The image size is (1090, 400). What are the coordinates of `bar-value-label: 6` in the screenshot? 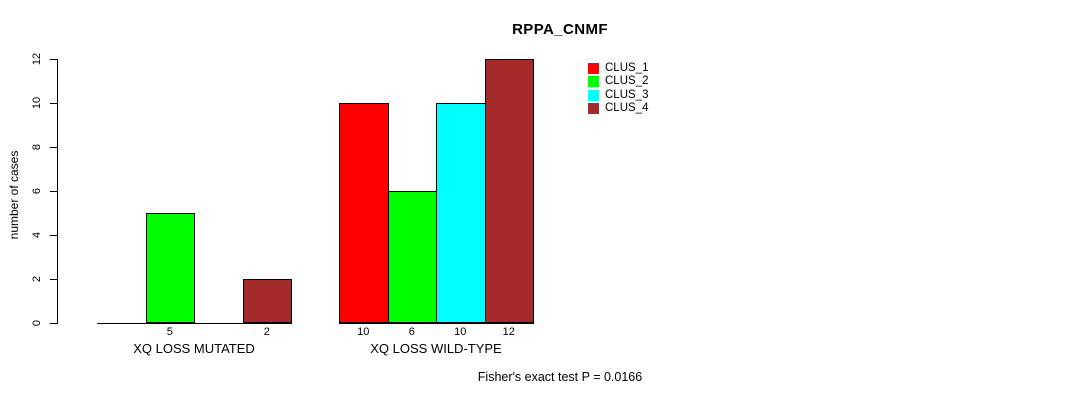 It's located at (411, 332).